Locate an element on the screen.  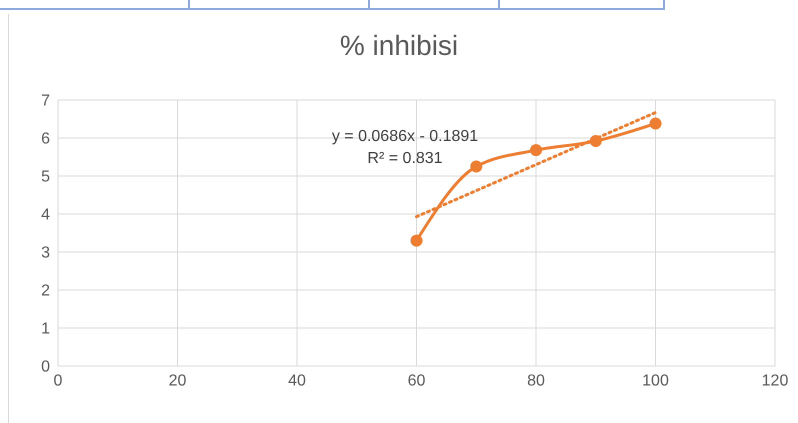
chart-title: % inhibisi is located at coordinates (399, 46).